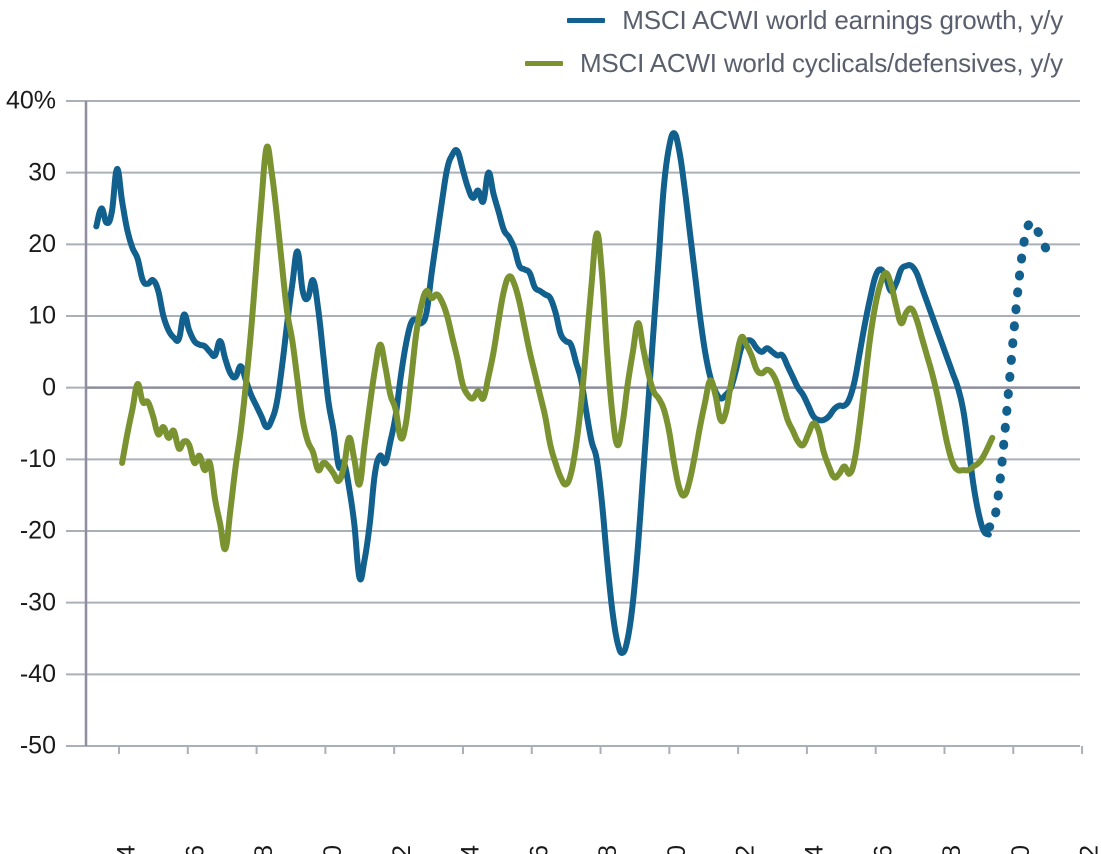  Describe the element at coordinates (38, 531) in the screenshot. I see `y-tick-label: -20` at that location.